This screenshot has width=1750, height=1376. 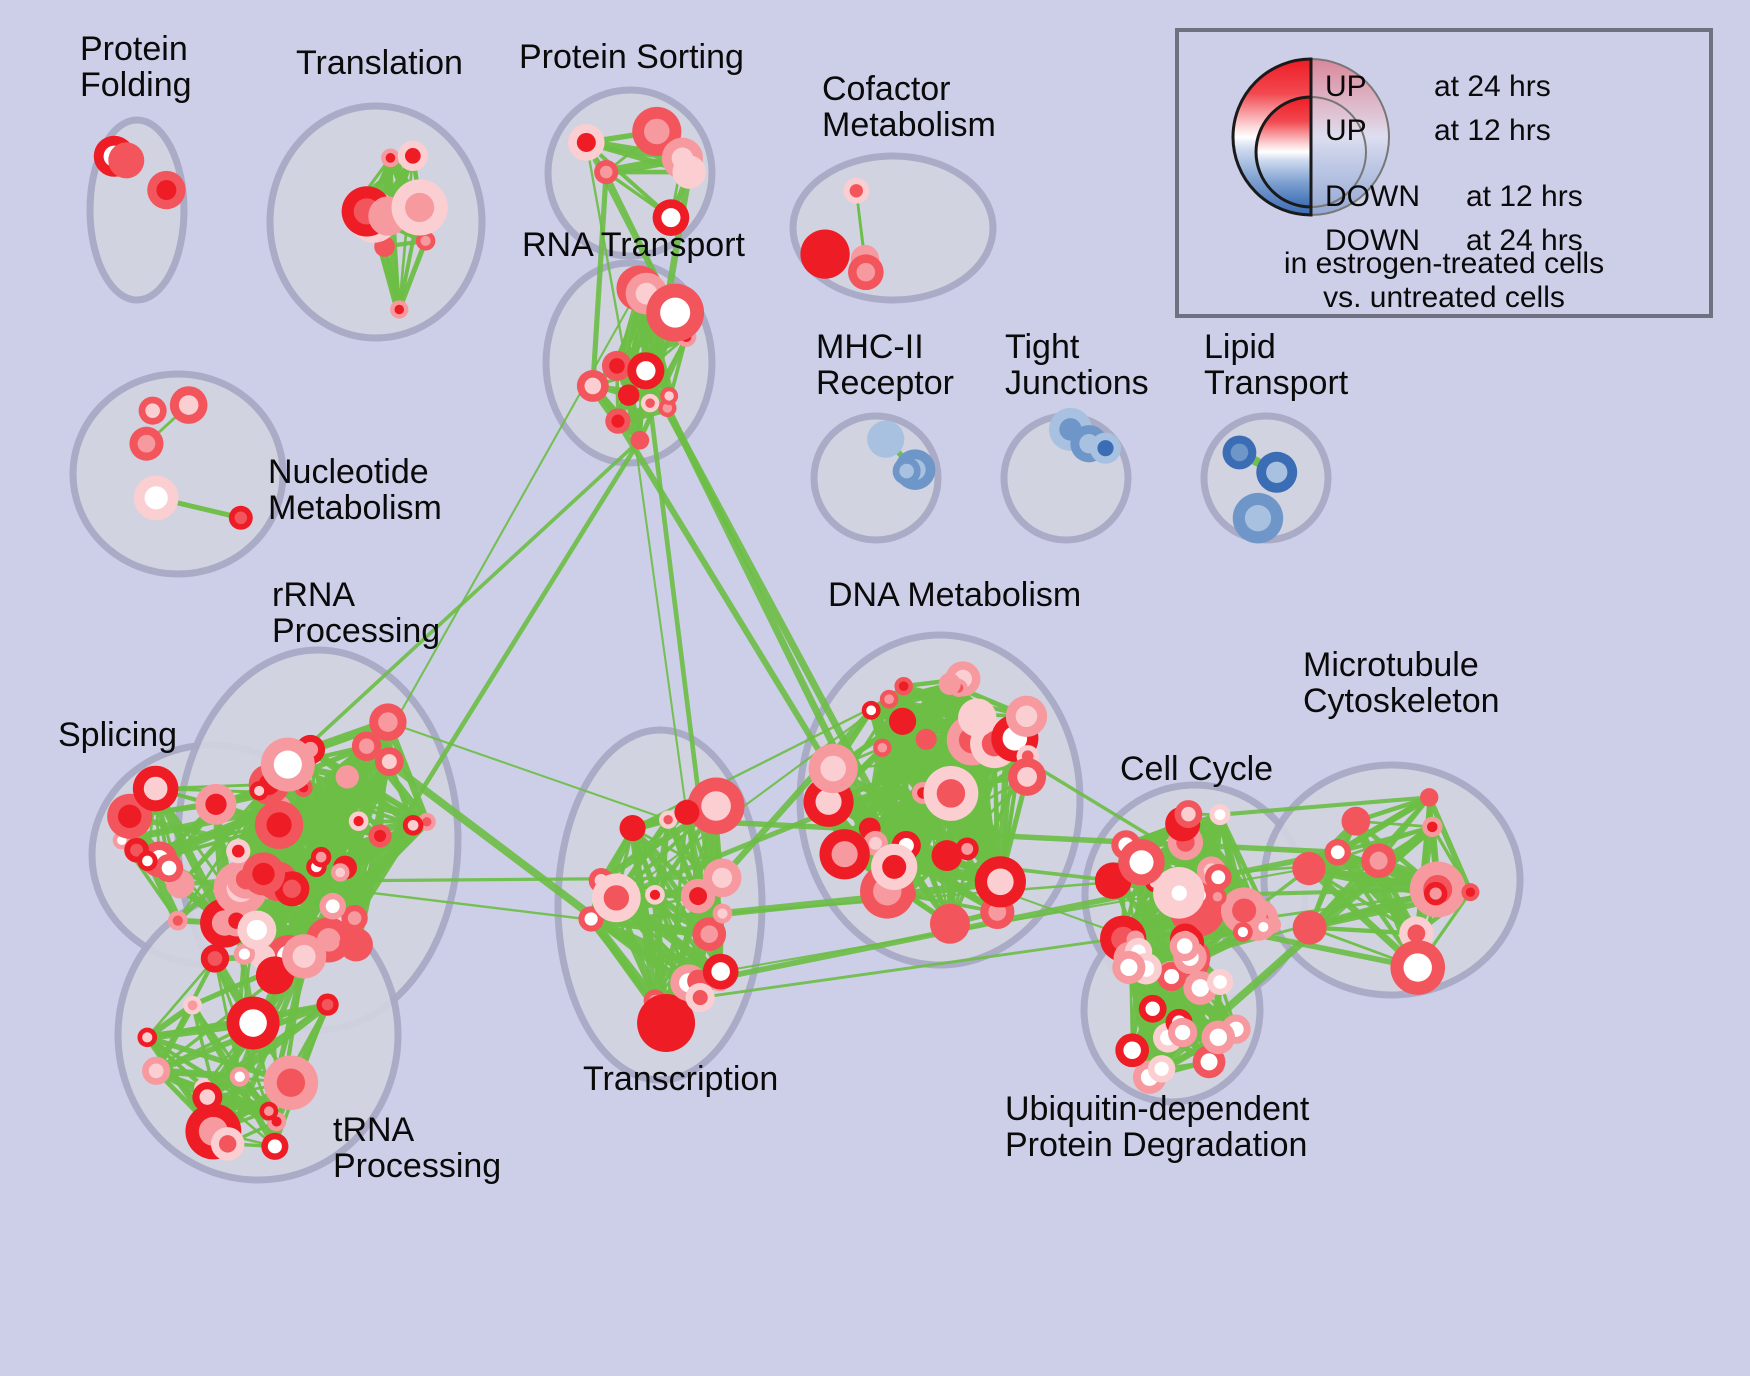 I want to click on cluster-label-rrna-processing: rRNA Processing, so click(x=356, y=613).